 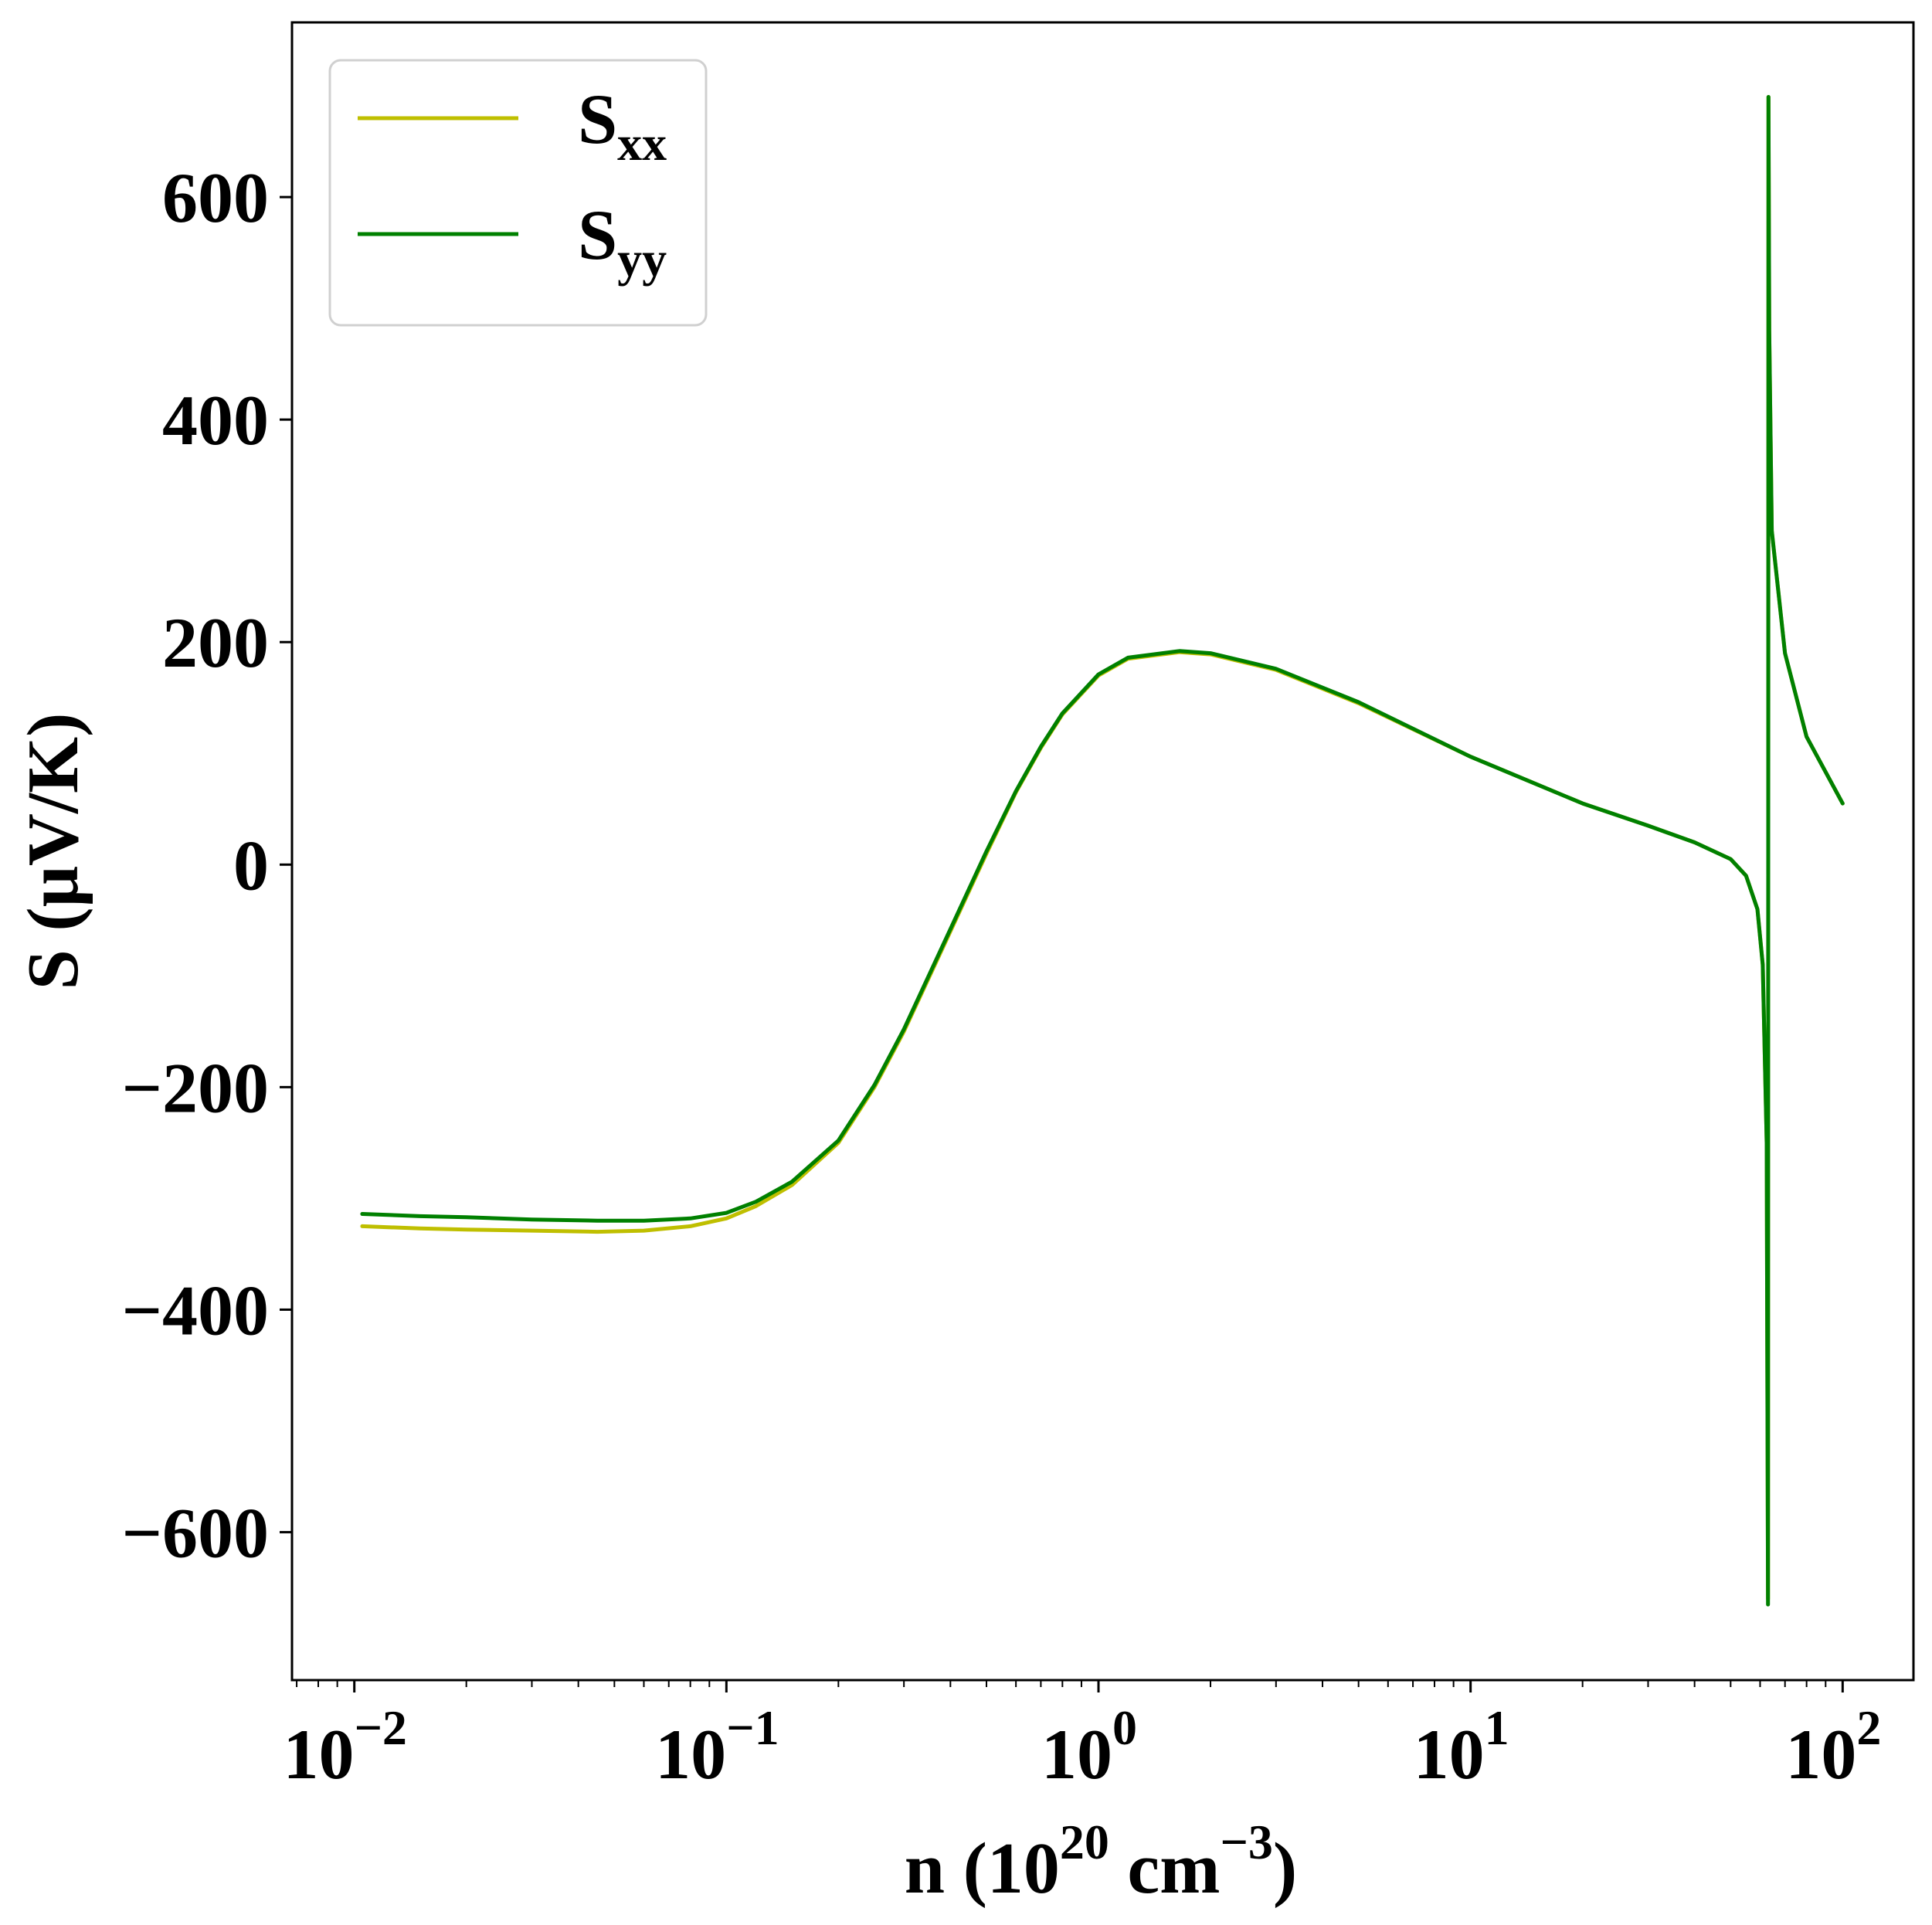 I want to click on x-axis-title-mid: cm, so click(x=1165, y=1868).